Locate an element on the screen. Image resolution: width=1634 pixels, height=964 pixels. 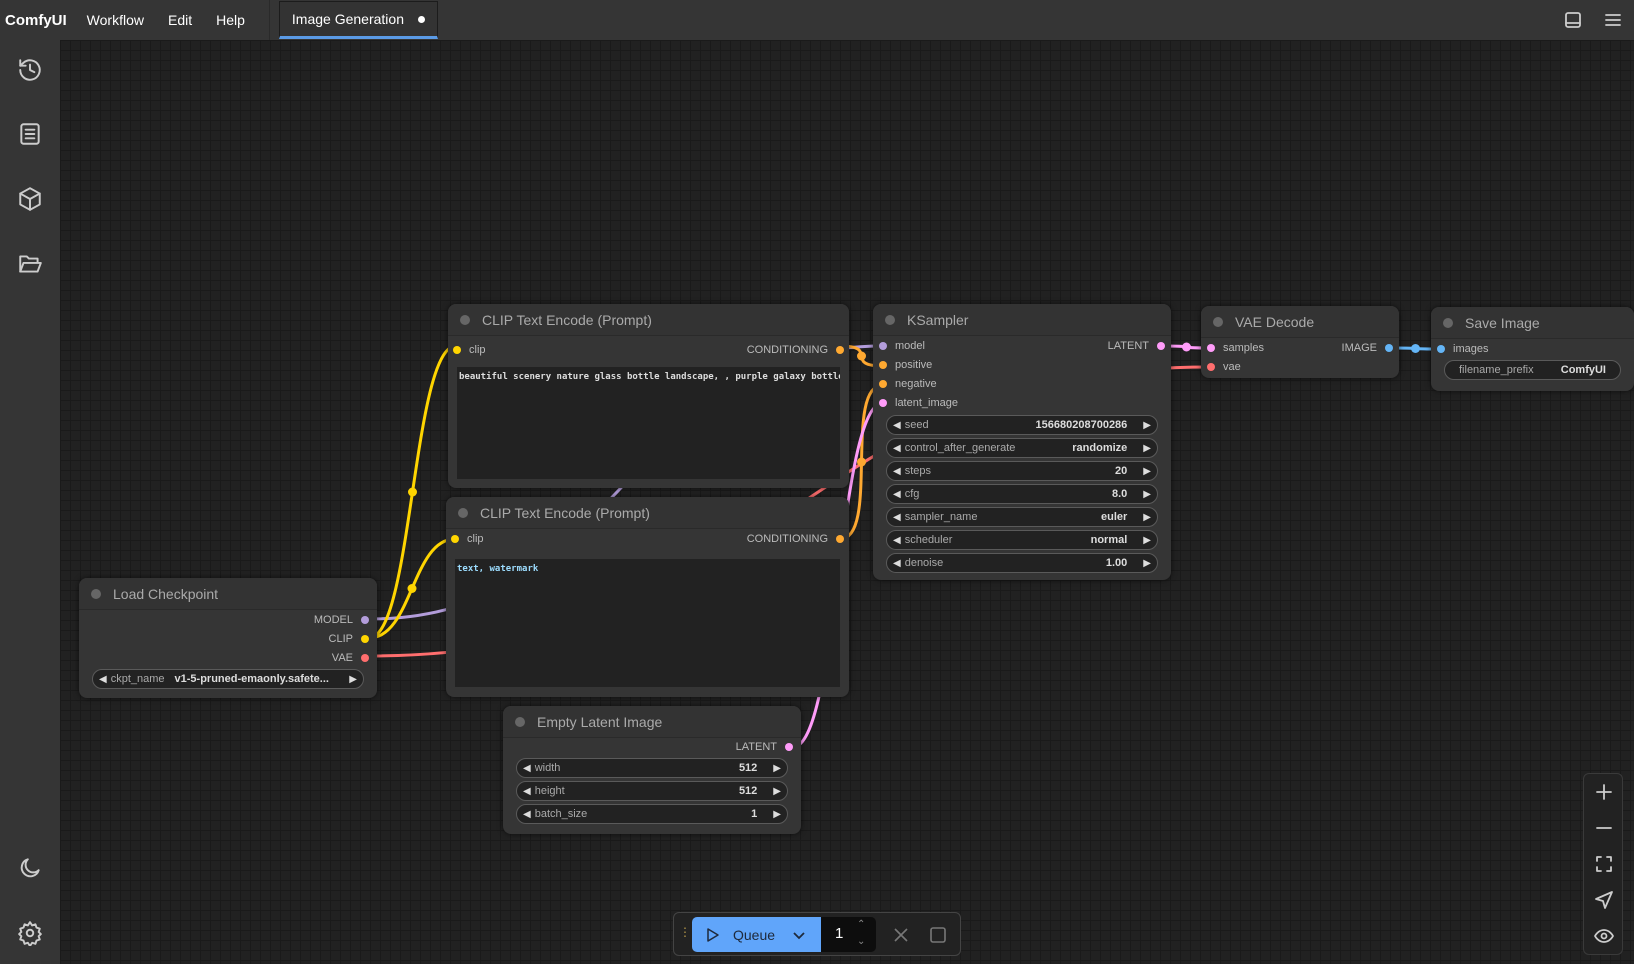
toggle-links-eye-icon is located at coordinates (1604, 936).